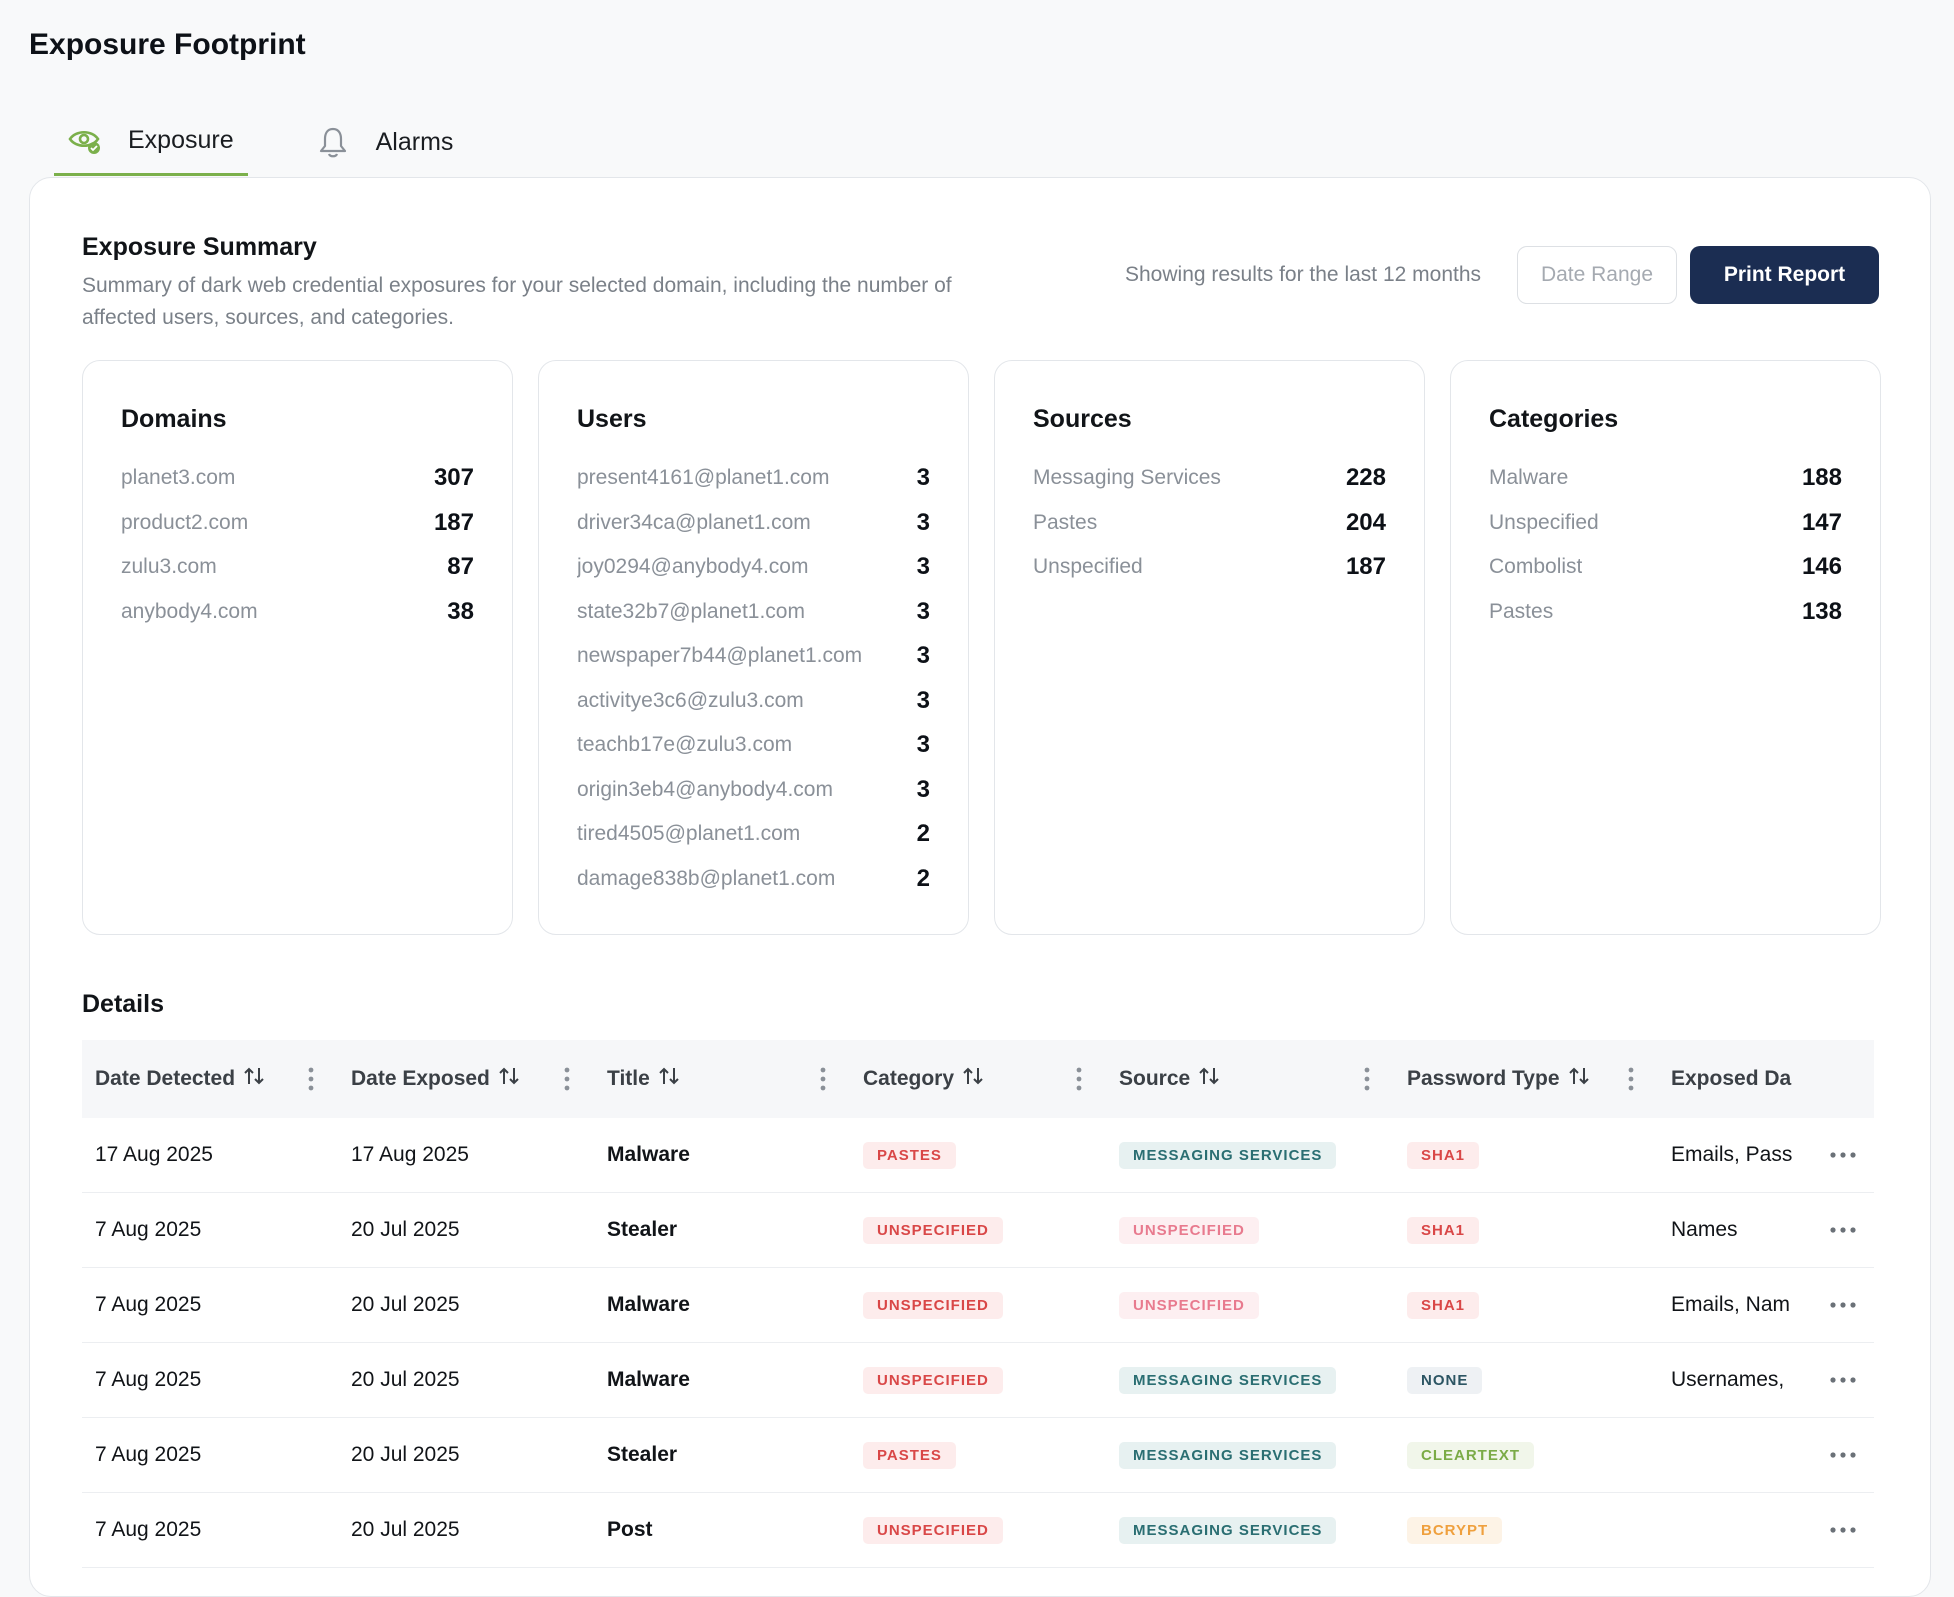 The width and height of the screenshot is (1954, 1597). What do you see at coordinates (1127, 478) in the screenshot?
I see `stat-label: Messaging Services` at bounding box center [1127, 478].